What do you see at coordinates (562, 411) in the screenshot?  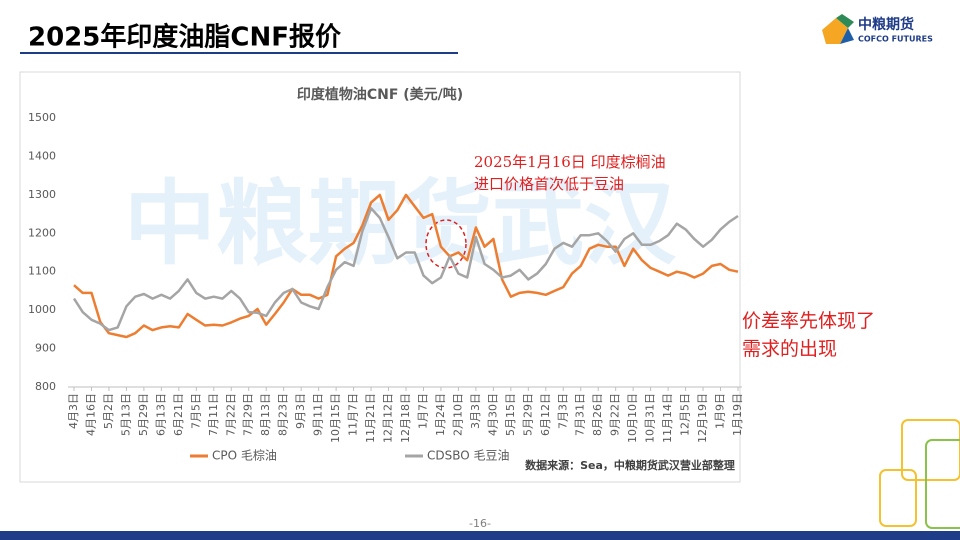 I see `x-tick-label: 7月3日` at bounding box center [562, 411].